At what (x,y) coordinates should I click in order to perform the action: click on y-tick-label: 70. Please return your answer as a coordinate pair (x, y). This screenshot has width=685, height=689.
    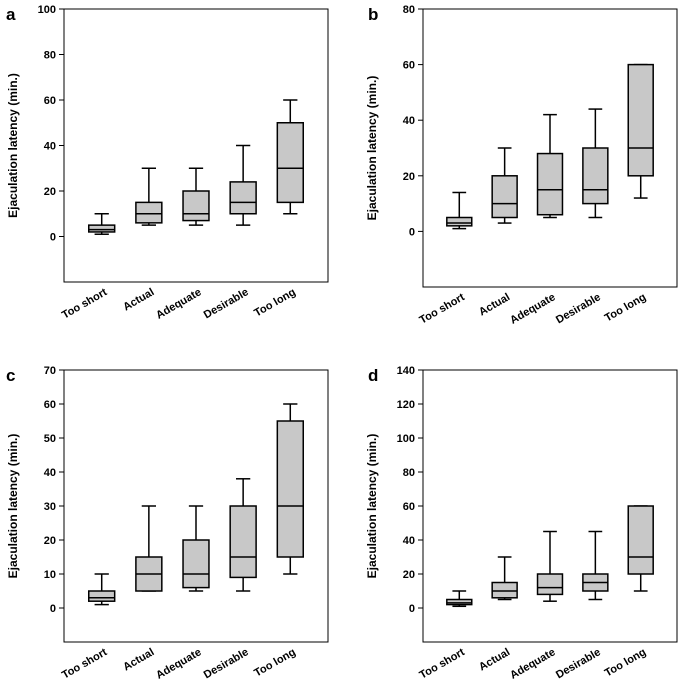
    Looking at the image, I should click on (50, 371).